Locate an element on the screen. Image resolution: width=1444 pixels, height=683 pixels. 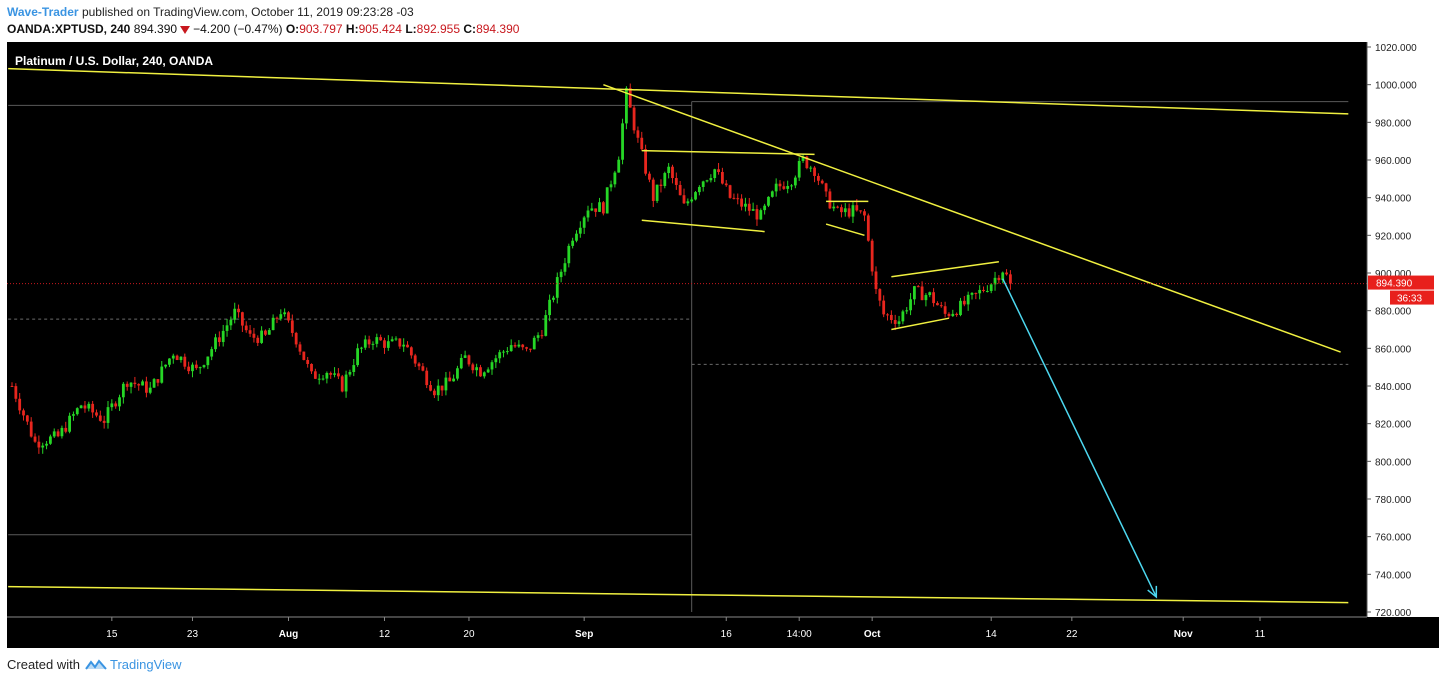
time-axis: 15 23 Aug 12 20 Sep 16 14:00 Oct 14 22 Nov 11 is located at coordinates (723, 632).